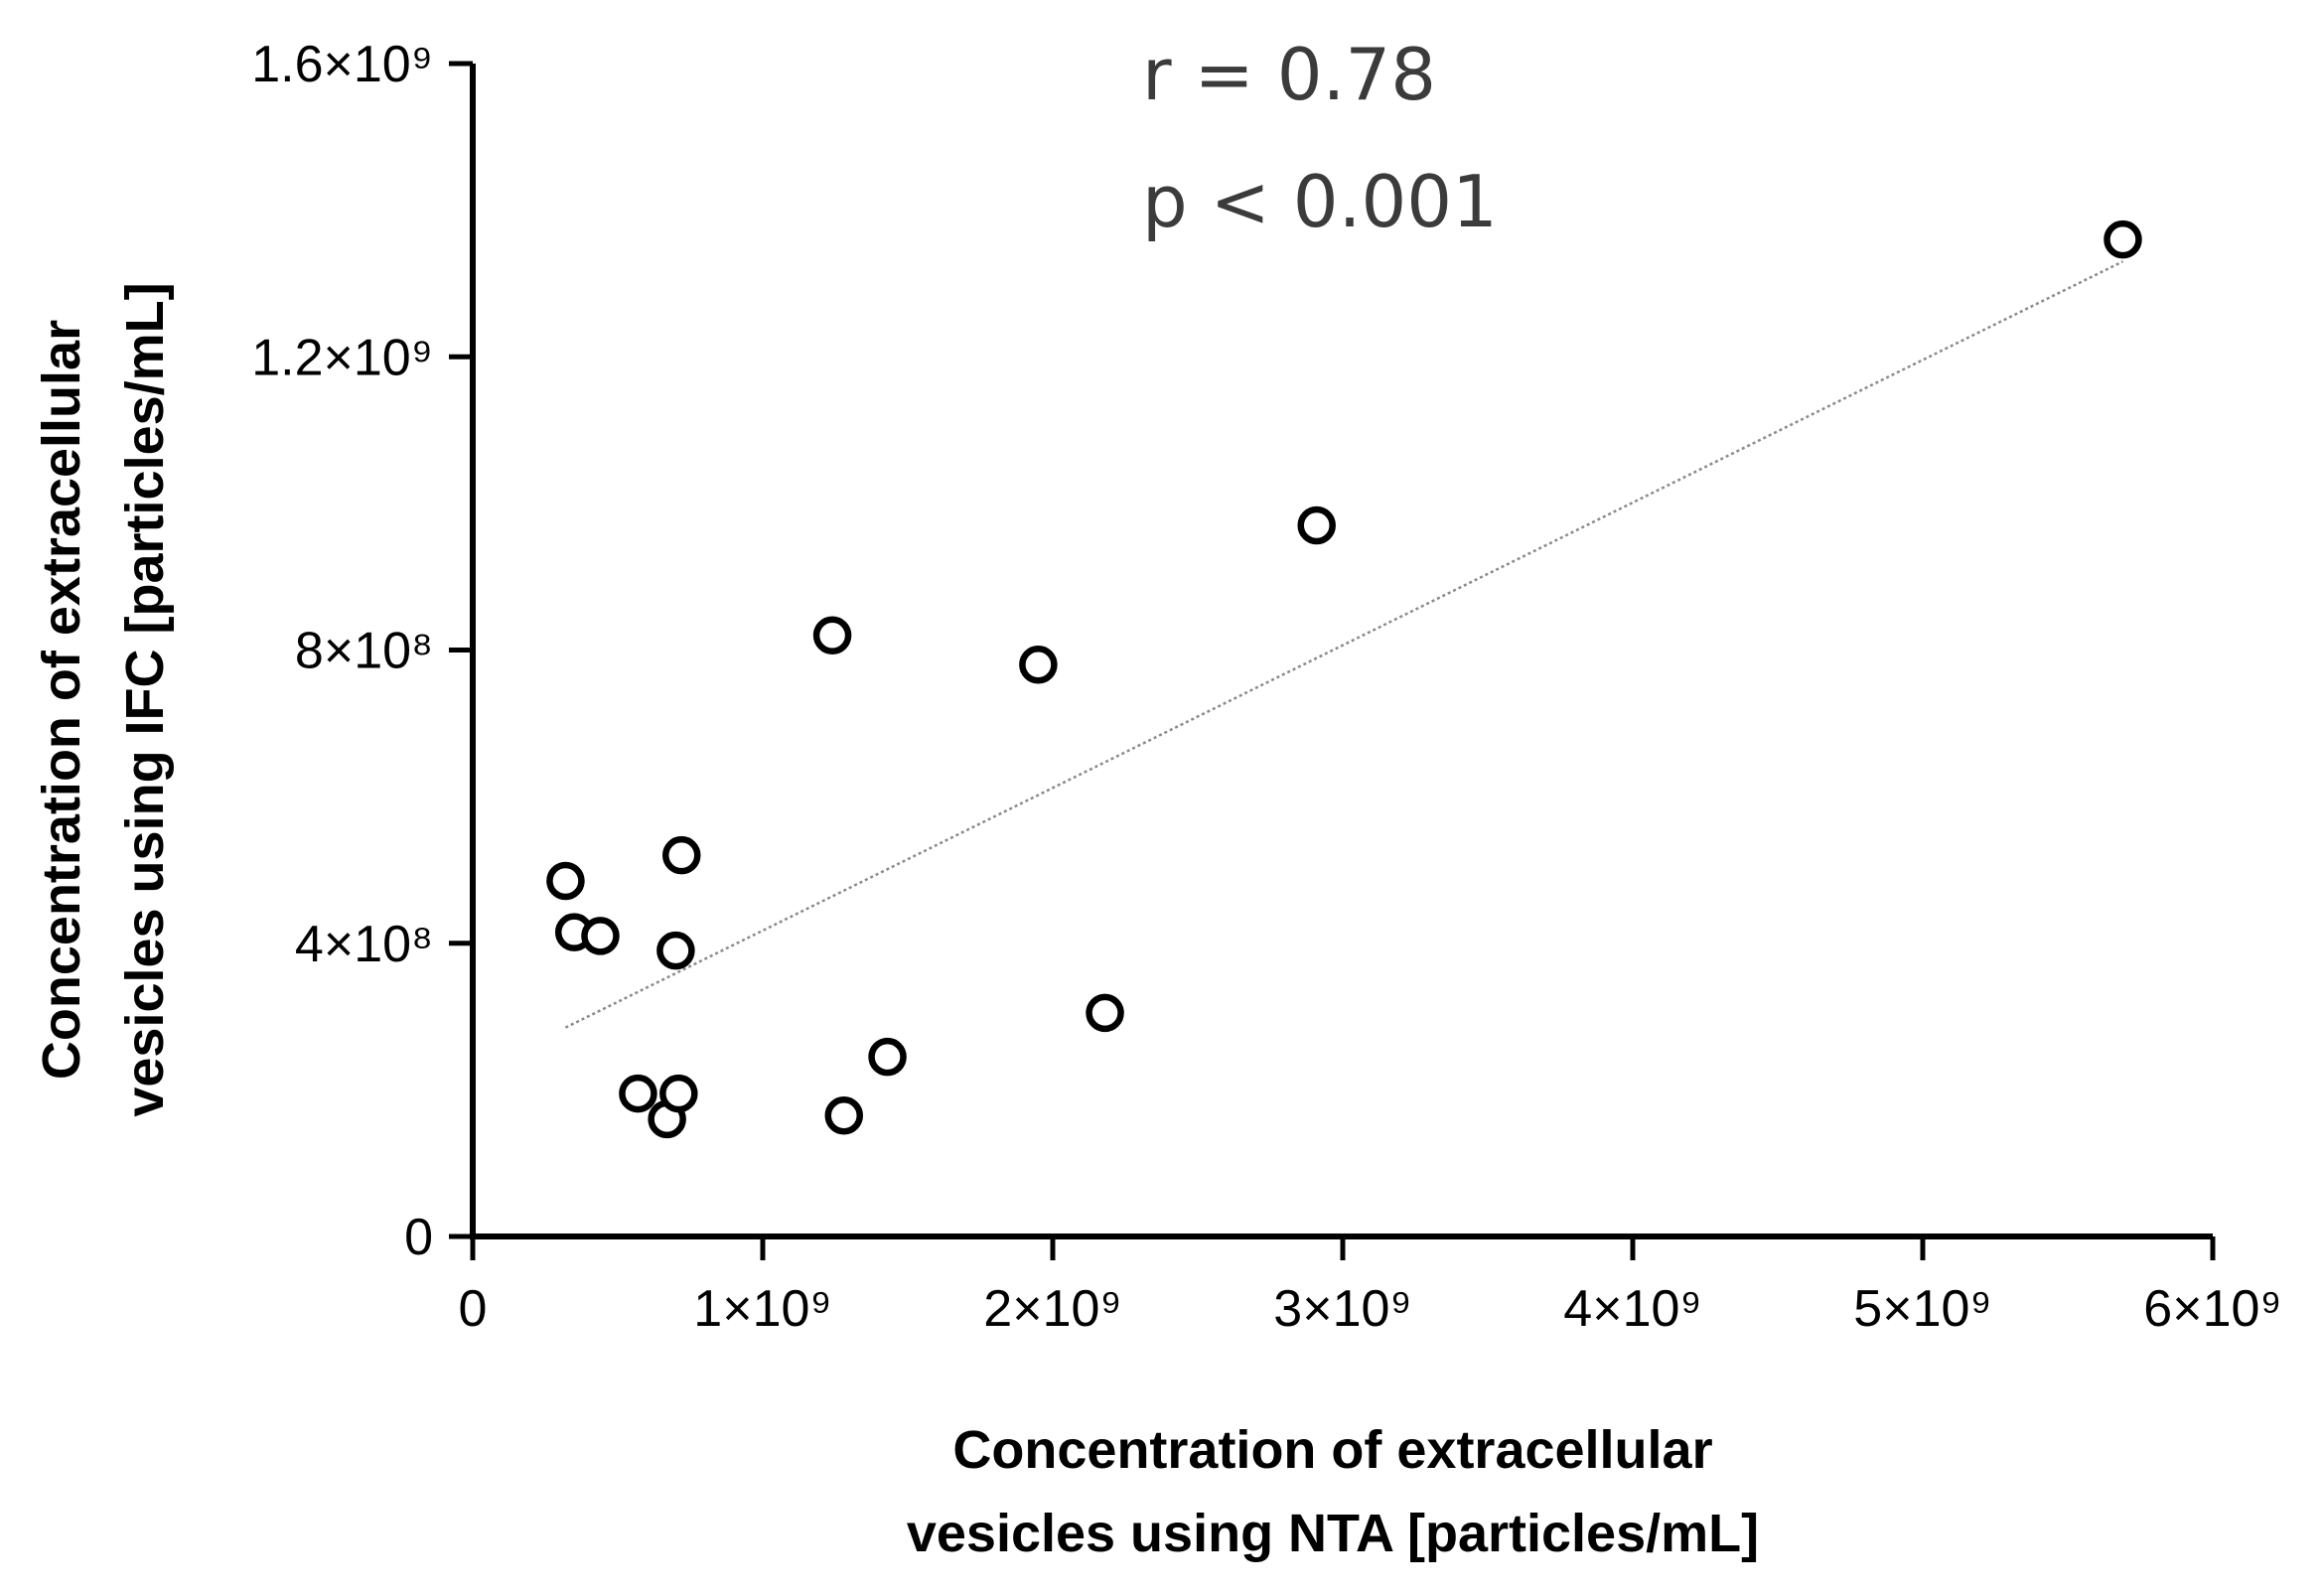  I want to click on x-ticks: 0 1×10⁹ 2×10⁹ 3×10⁹ 4×10⁹ 5×10⁹ 6×10⁹, so click(1370, 1287).